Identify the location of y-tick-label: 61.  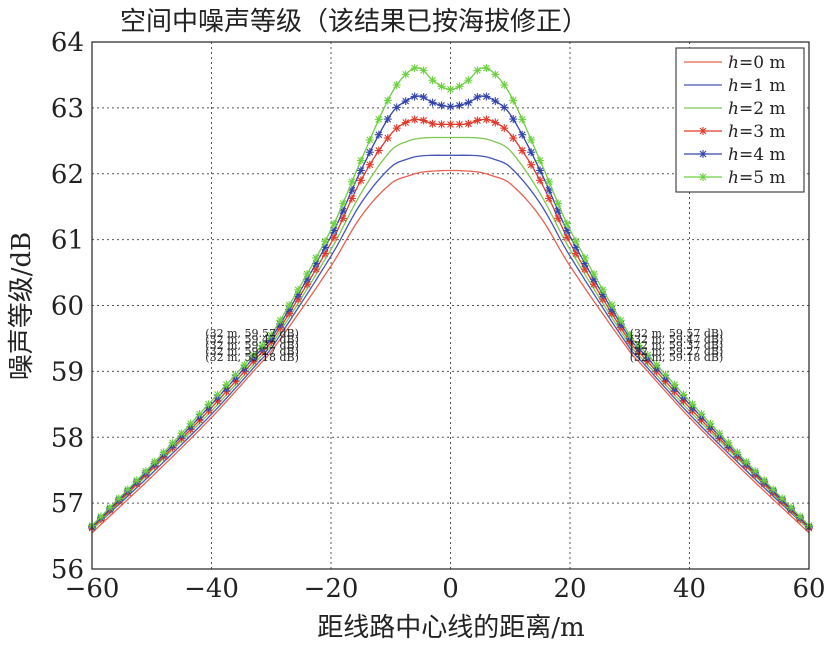
(67, 241).